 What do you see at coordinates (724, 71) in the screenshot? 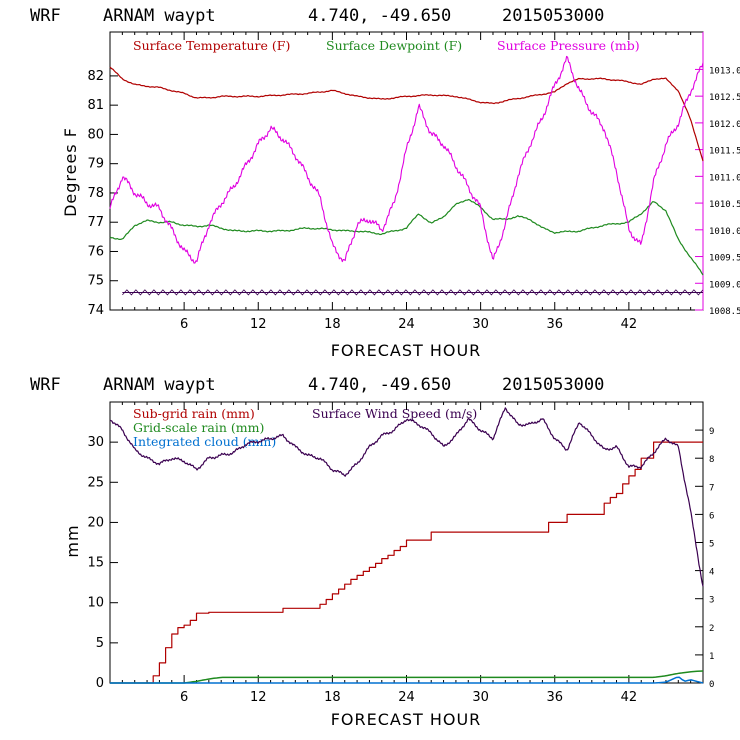
I see `y2-tick-label: 1013.0` at bounding box center [724, 71].